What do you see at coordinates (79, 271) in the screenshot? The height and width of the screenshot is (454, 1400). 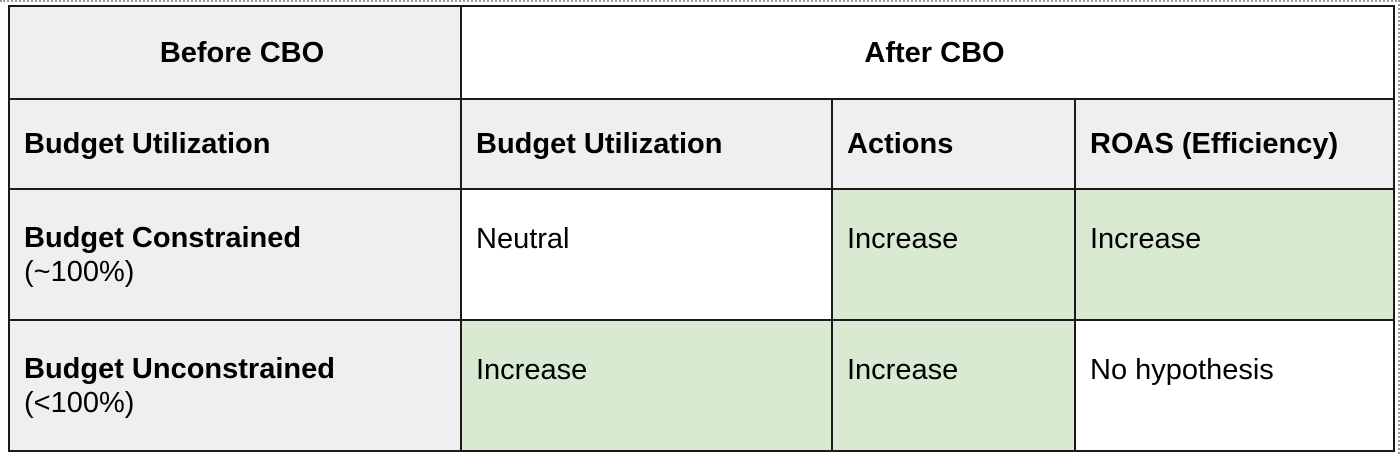 I see `row-label-sublabel: (~100%)` at bounding box center [79, 271].